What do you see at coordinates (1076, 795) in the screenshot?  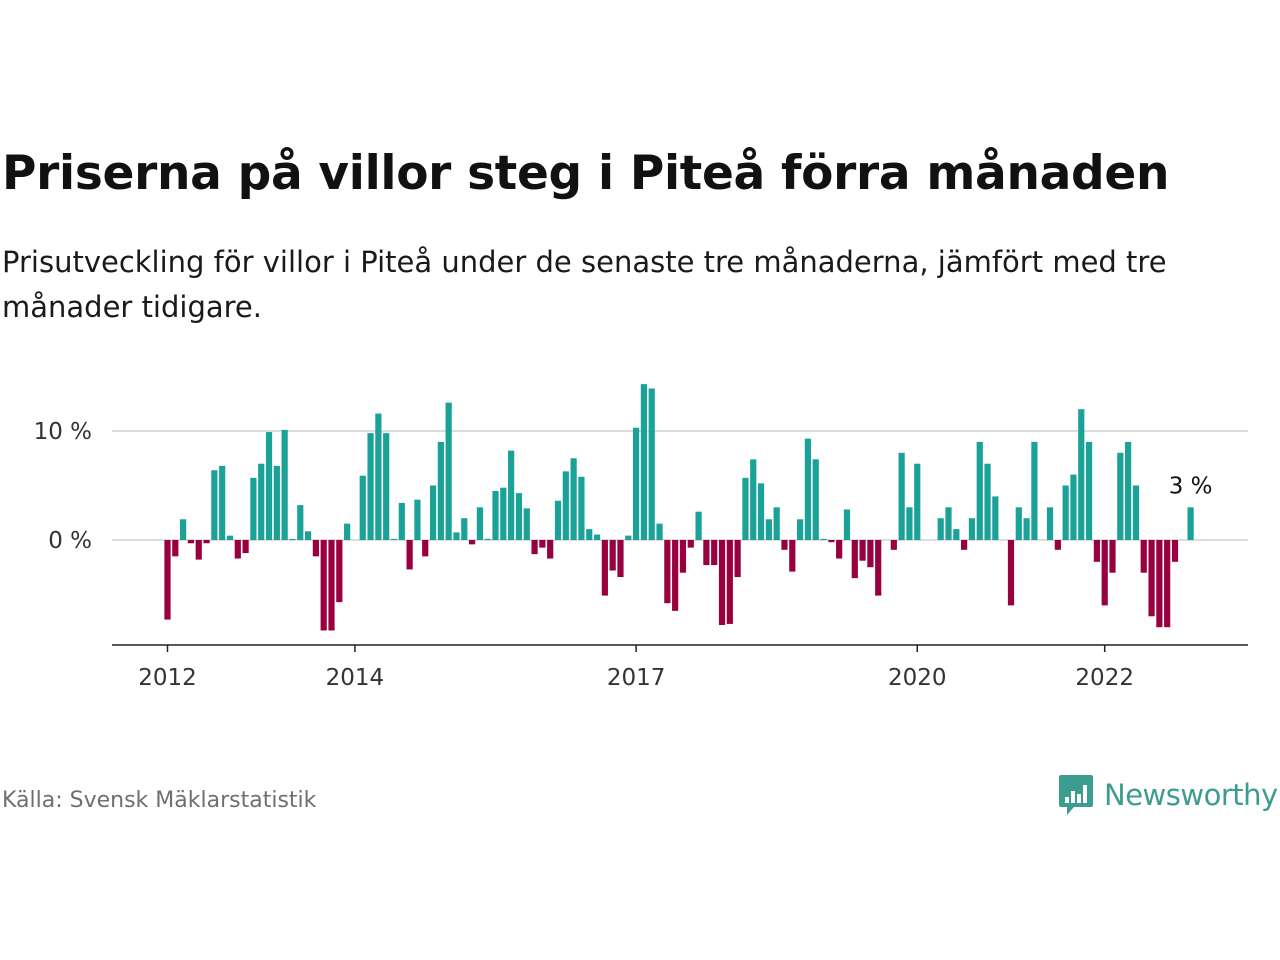 I see `newsworthy-logo-icon` at bounding box center [1076, 795].